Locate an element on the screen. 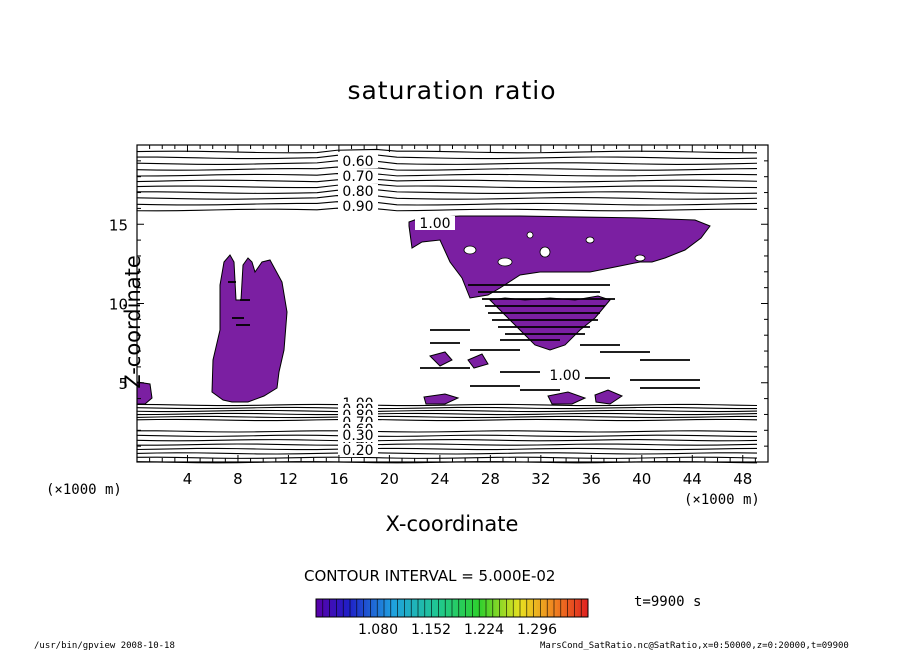 The width and height of the screenshot is (904, 654). contour-label: 0.80 is located at coordinates (357, 192).